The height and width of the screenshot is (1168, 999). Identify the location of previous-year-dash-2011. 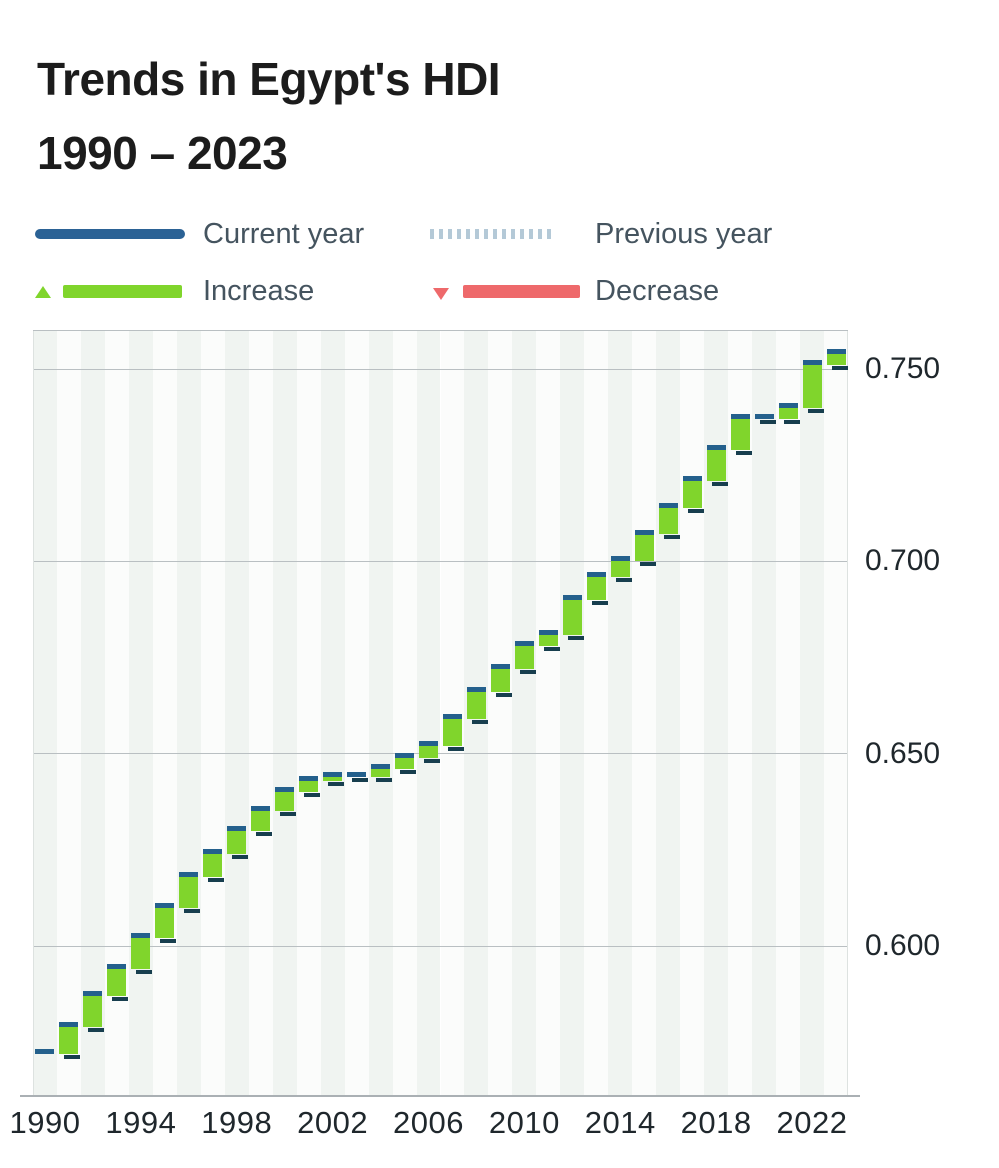
(551, 649).